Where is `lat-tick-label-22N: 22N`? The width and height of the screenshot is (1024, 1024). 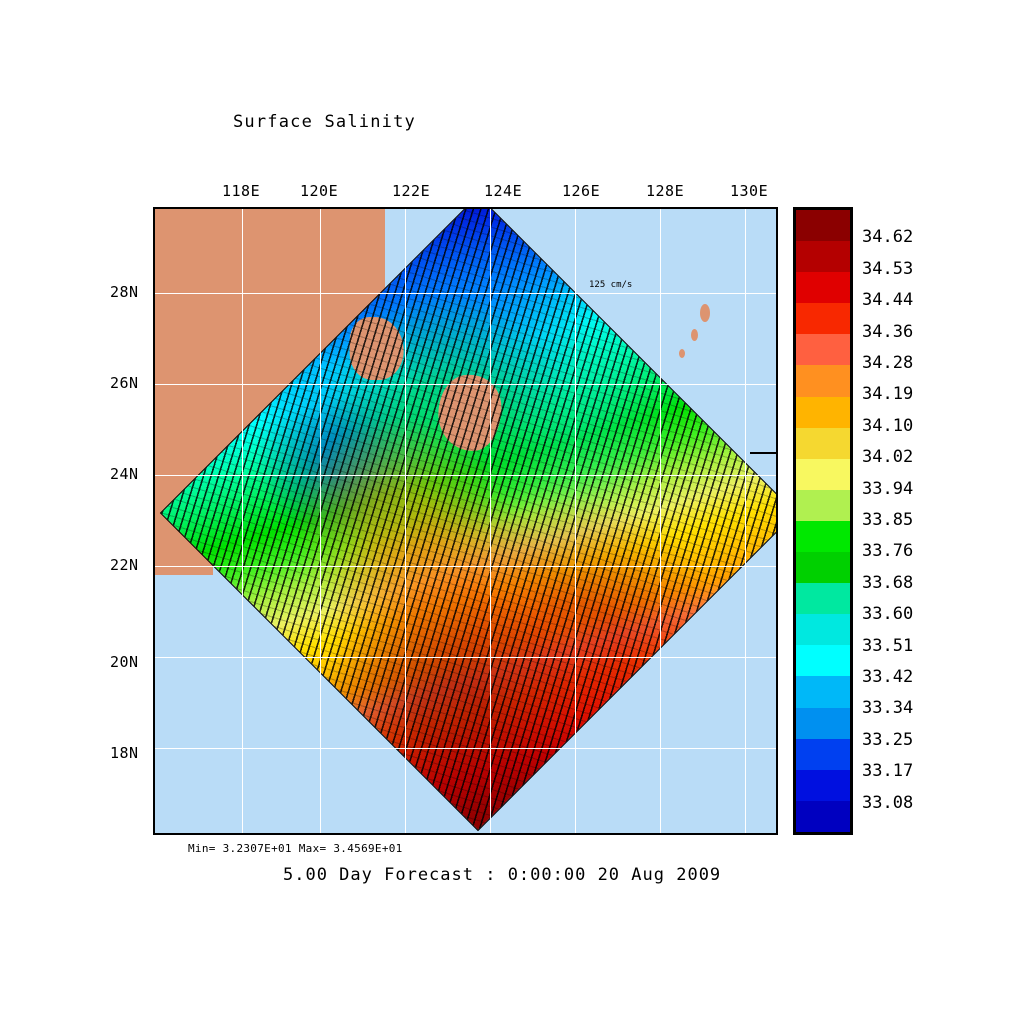
lat-tick-label-22N: 22N is located at coordinates (124, 565).